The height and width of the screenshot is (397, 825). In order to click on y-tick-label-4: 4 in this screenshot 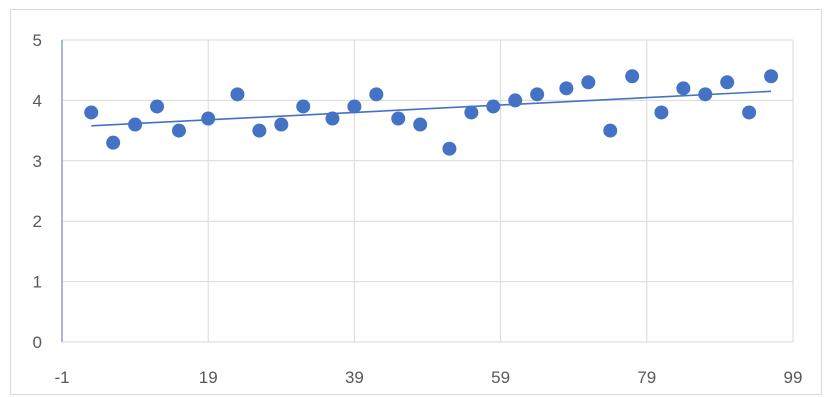, I will do `click(37, 100)`.